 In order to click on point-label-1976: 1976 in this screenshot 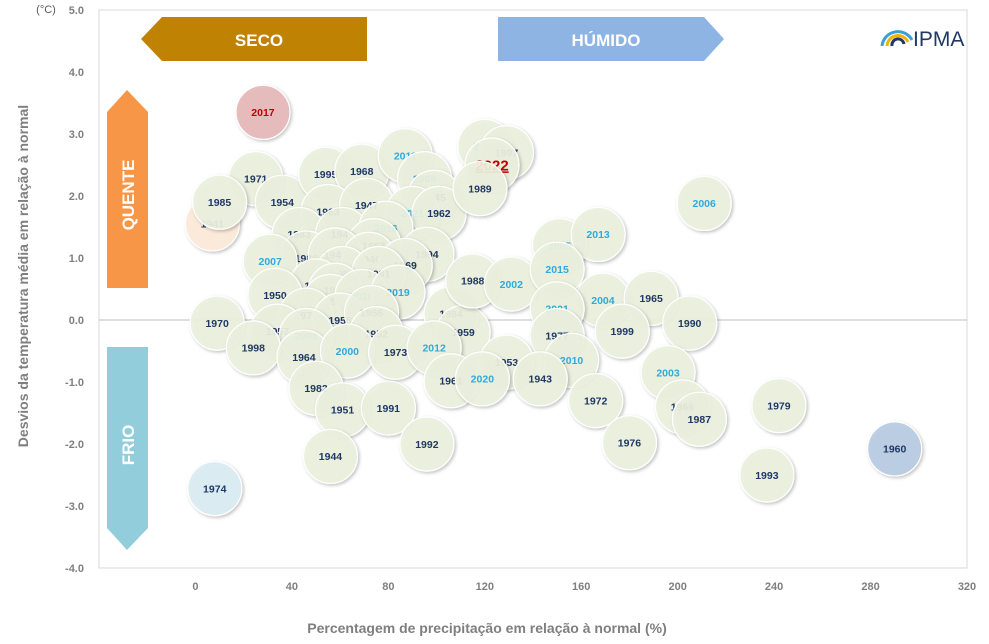, I will do `click(630, 444)`.